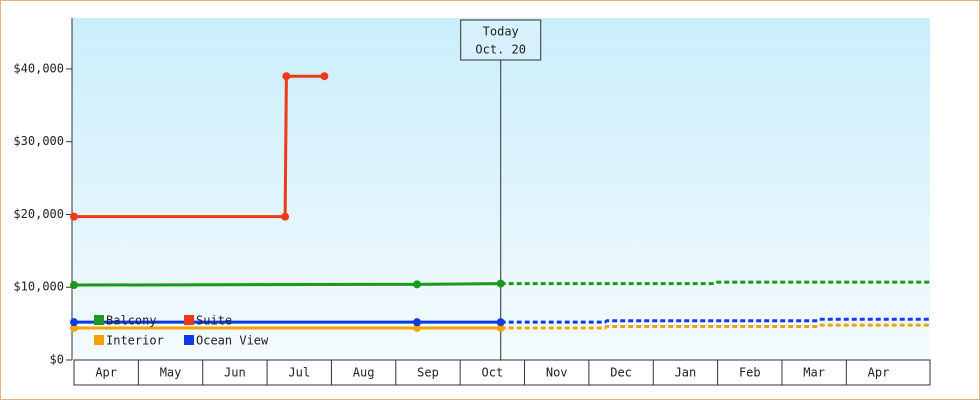 This screenshot has width=980, height=400. I want to click on y-tick-label: $40,000, so click(38, 68).